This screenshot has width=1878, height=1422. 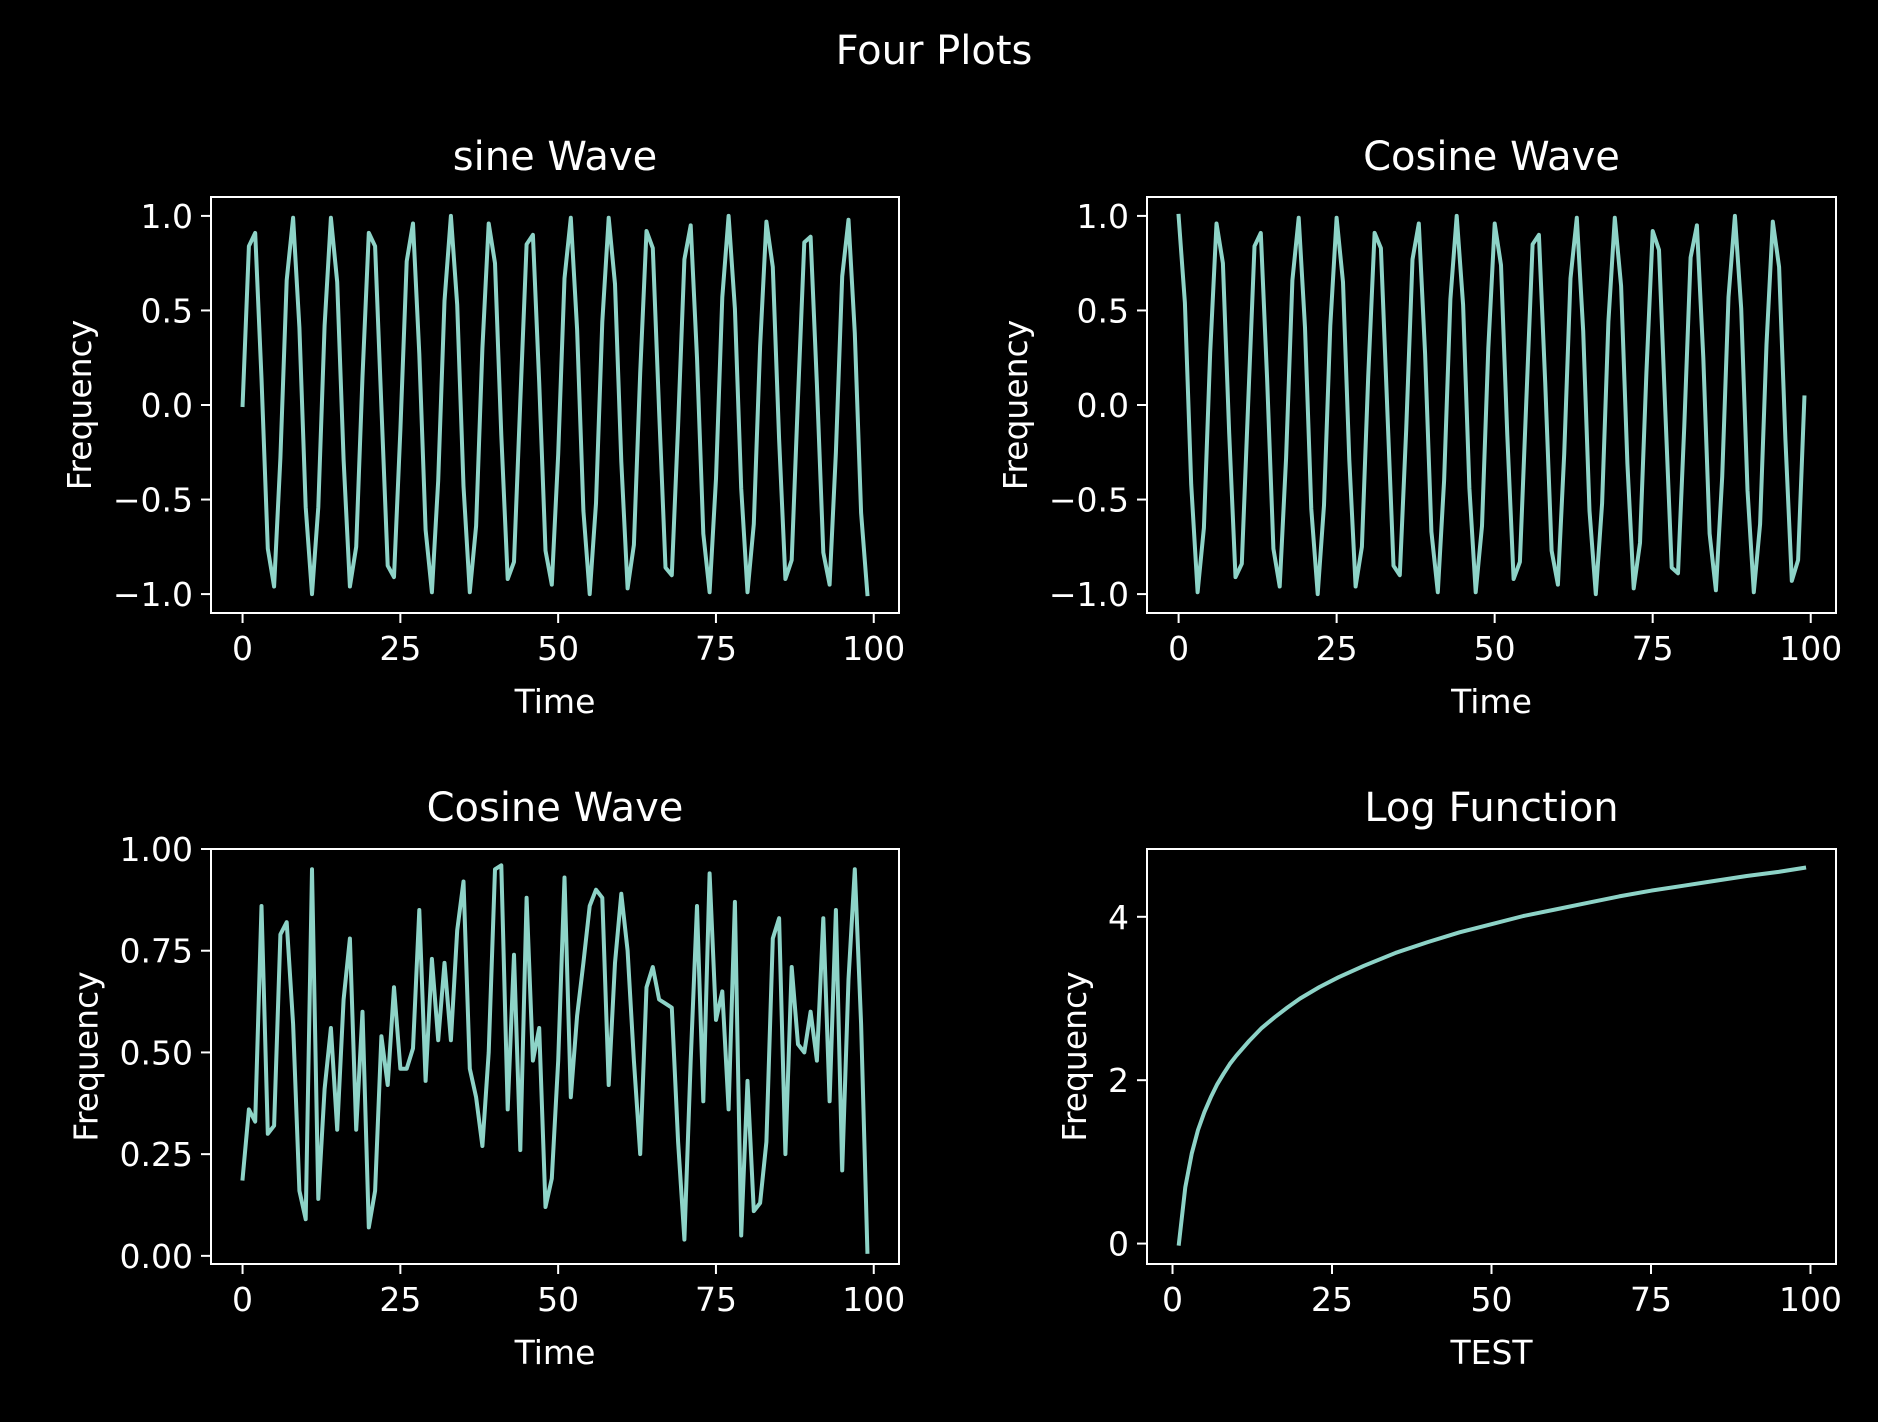 What do you see at coordinates (156, 1052) in the screenshot?
I see `y-tick-label: 0.50` at bounding box center [156, 1052].